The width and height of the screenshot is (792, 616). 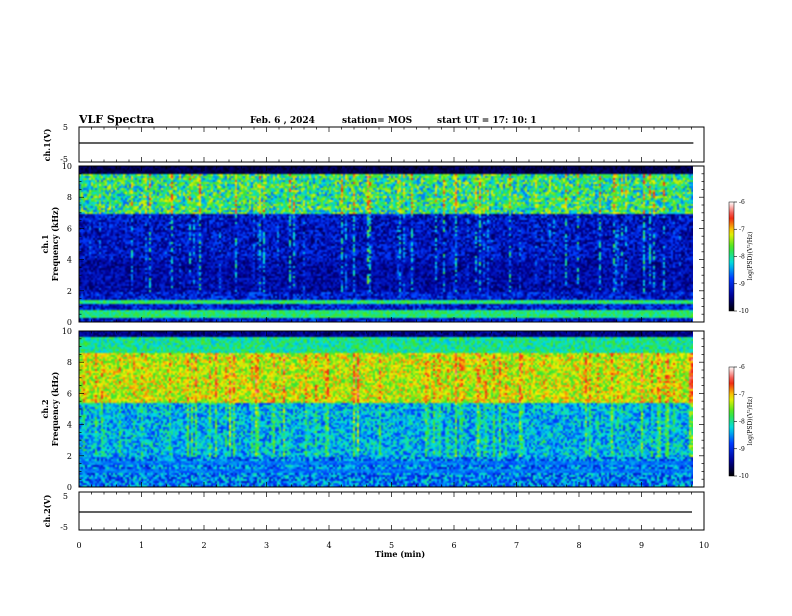 I want to click on ch2-ytick-bottom: -5, so click(x=64, y=527).